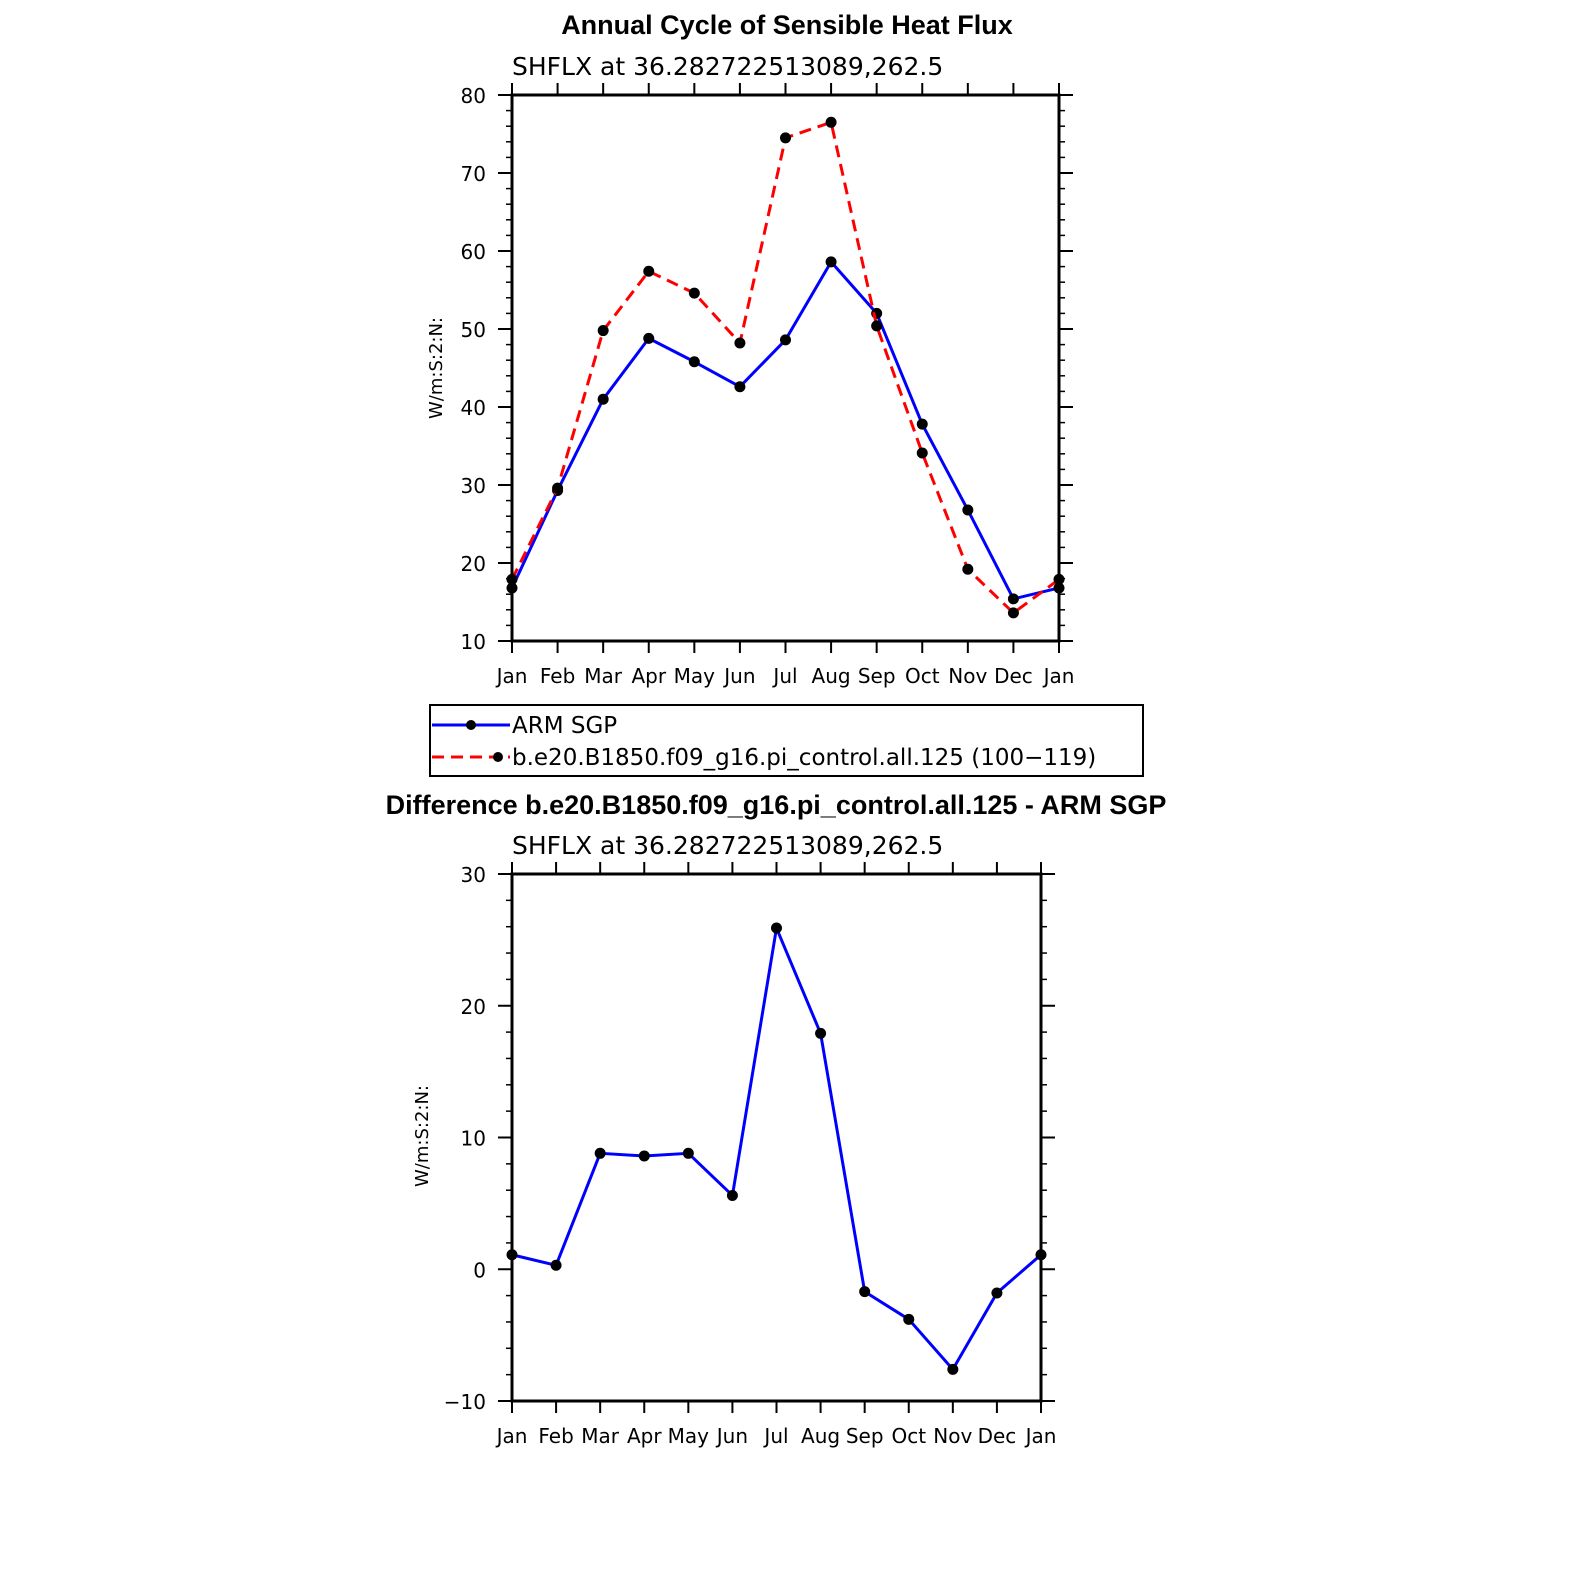  Describe the element at coordinates (473, 96) in the screenshot. I see `y-tick-label: 80` at that location.